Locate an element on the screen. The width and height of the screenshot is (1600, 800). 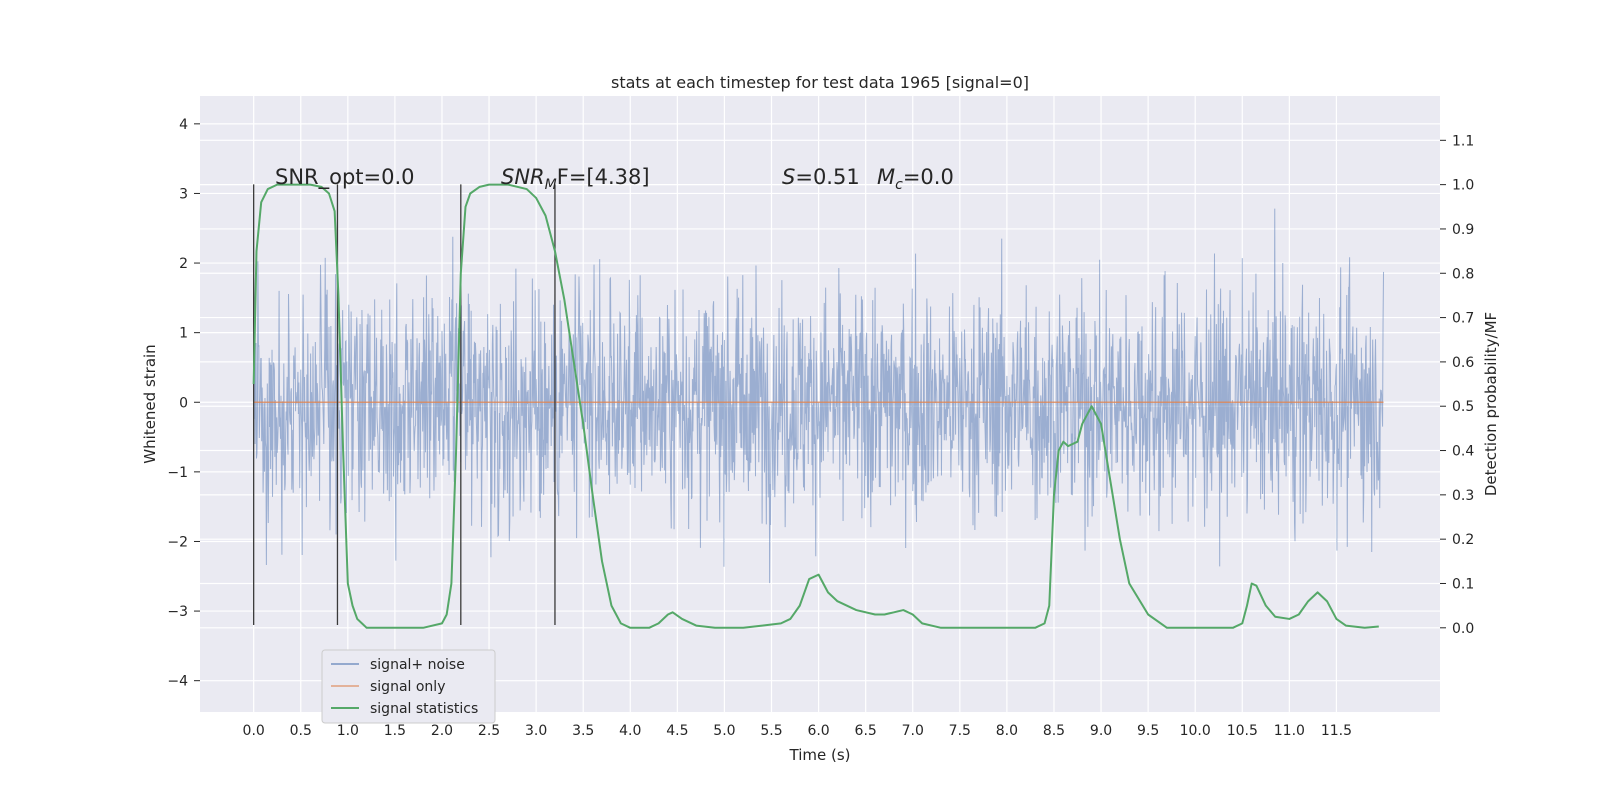
x-tick-label: 10.0 is located at coordinates (1195, 731).